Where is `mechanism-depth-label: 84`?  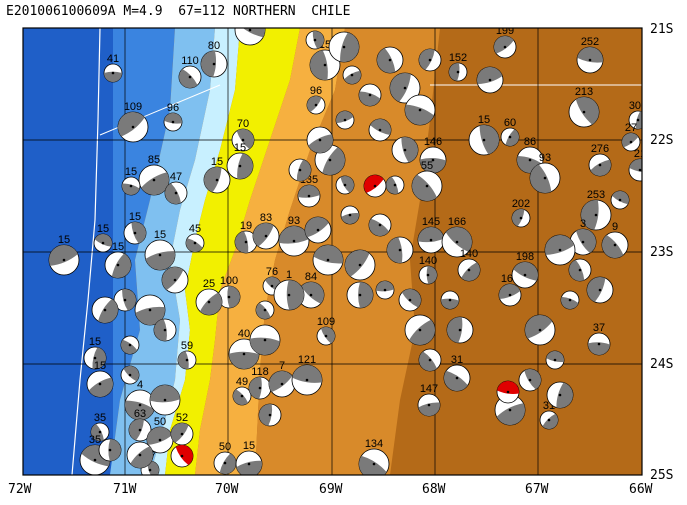 mechanism-depth-label: 84 is located at coordinates (311, 277).